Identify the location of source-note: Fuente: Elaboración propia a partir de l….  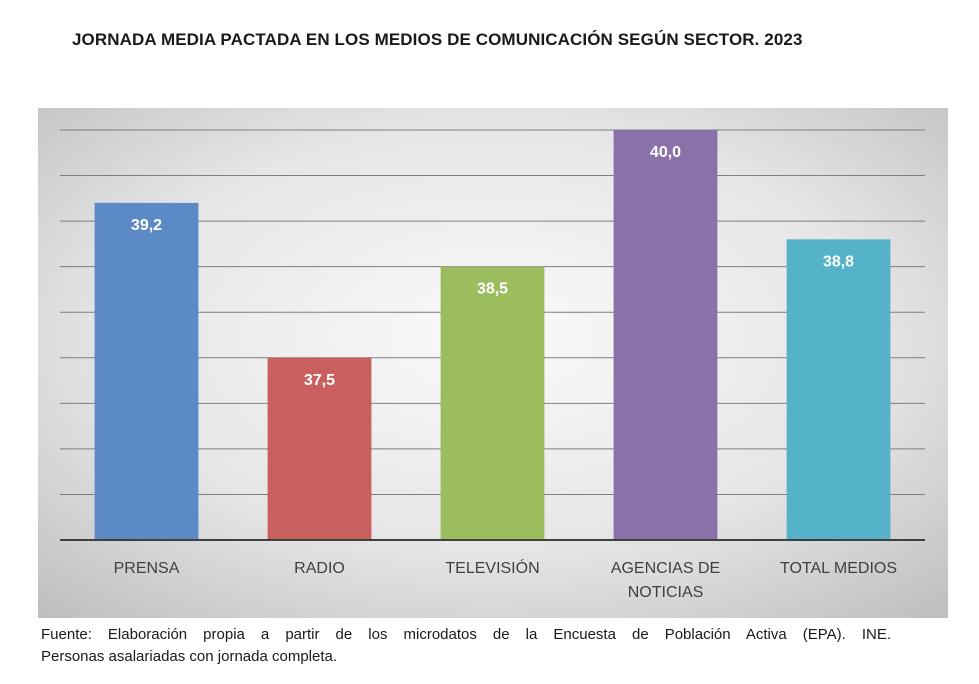
(466, 646).